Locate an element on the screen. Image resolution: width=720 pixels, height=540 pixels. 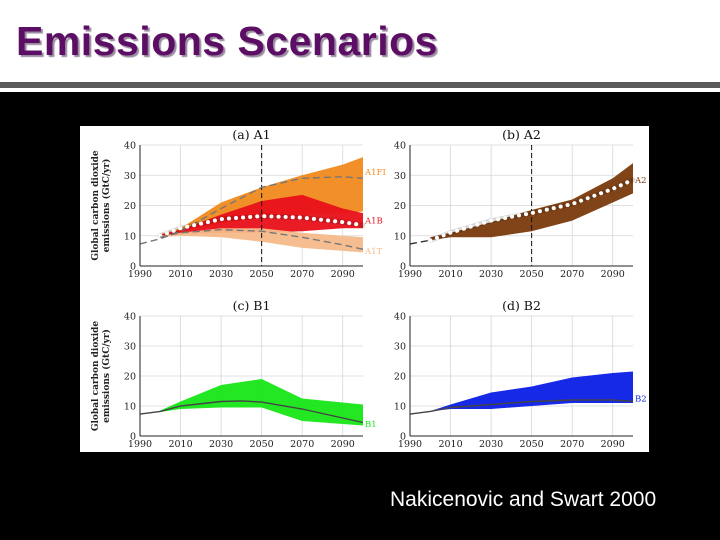
series-label-b1: B1 is located at coordinates (371, 425).